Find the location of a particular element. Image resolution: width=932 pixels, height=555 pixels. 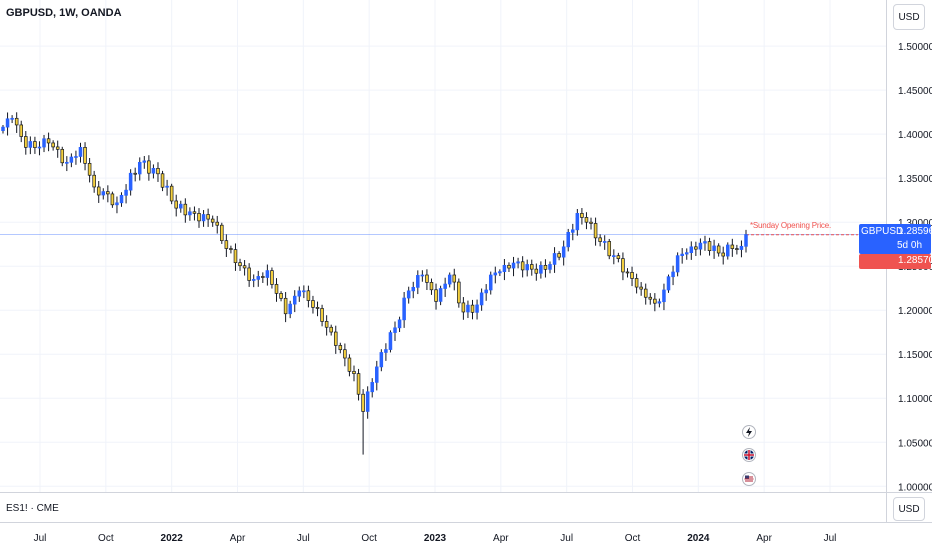

y-tick-label: 1.40000 is located at coordinates (915, 135).